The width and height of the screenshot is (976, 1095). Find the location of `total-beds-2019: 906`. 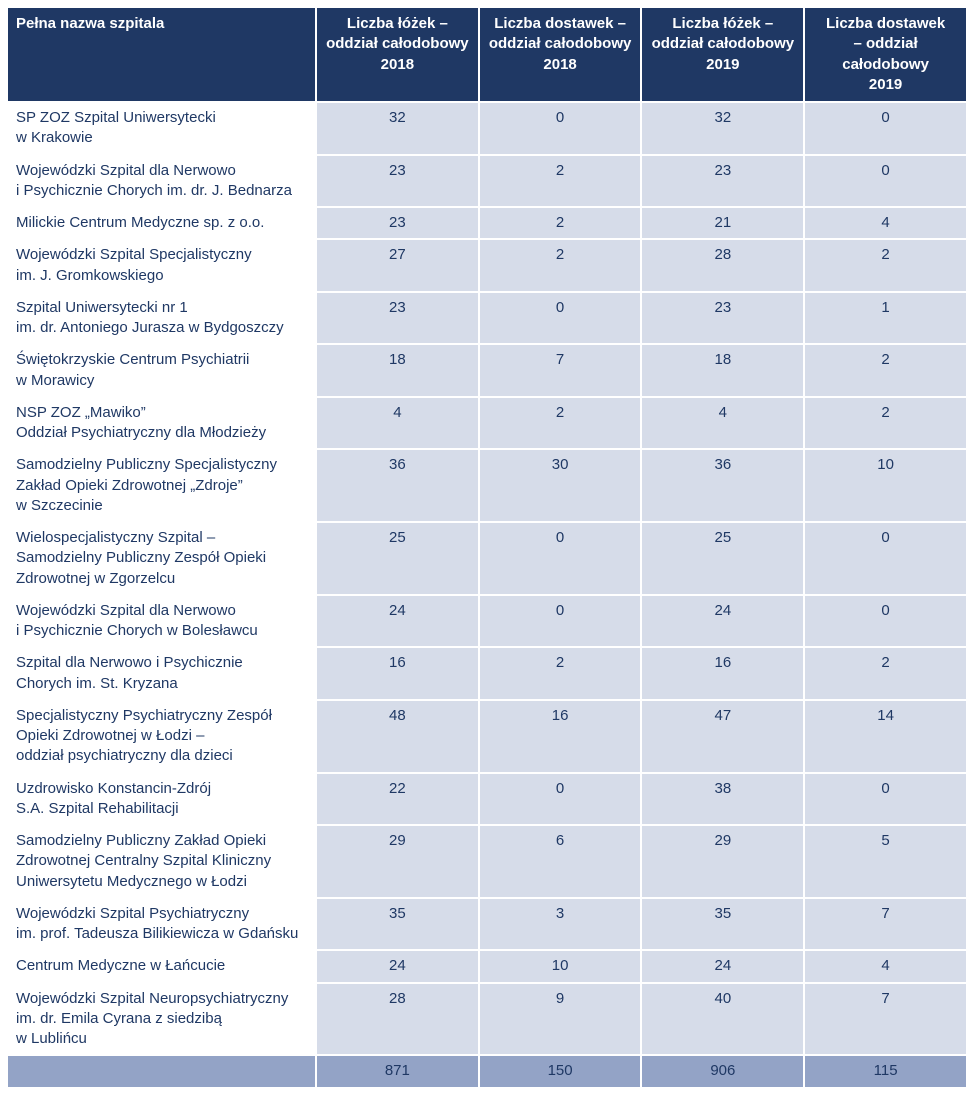

total-beds-2019: 906 is located at coordinates (723, 1071).